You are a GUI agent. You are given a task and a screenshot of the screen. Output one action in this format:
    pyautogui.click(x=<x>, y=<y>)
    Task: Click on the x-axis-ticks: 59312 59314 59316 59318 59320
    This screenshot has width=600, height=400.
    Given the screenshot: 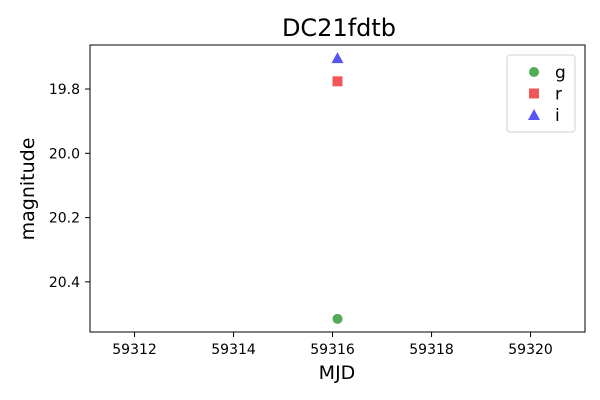 What is the action you would take?
    pyautogui.click(x=332, y=345)
    